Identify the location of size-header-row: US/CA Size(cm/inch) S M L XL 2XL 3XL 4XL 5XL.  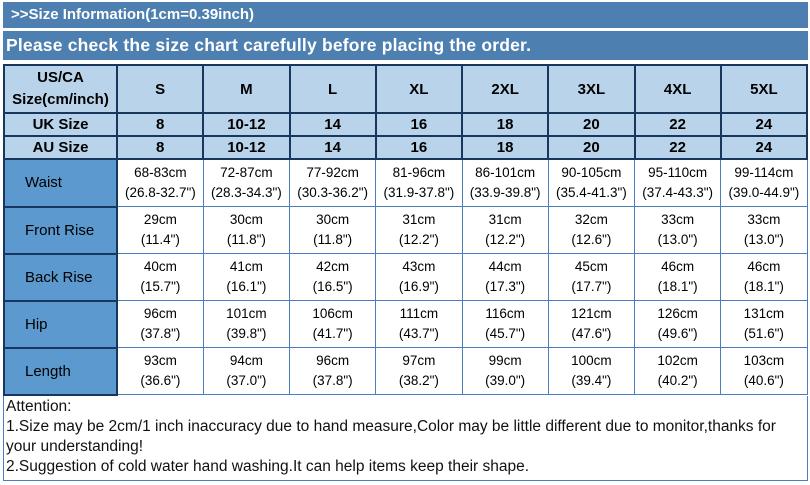
(406, 89).